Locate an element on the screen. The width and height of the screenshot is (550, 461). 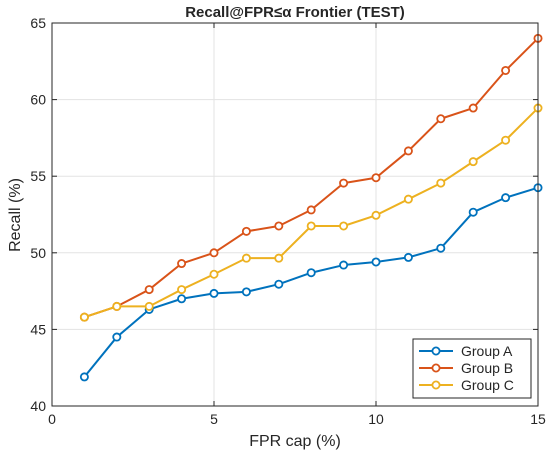
y-tick-label: 45 is located at coordinates (38, 329).